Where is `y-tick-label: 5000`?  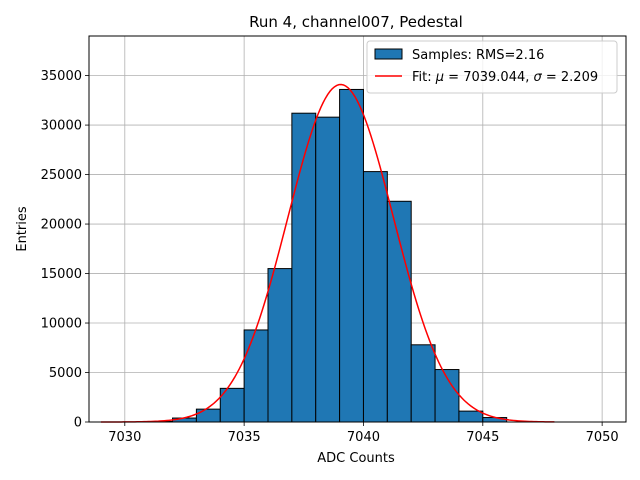 y-tick-label: 5000 is located at coordinates (65, 373).